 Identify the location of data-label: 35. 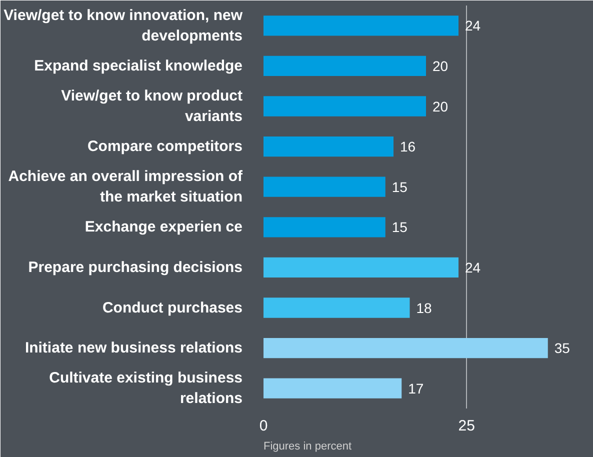
(562, 348).